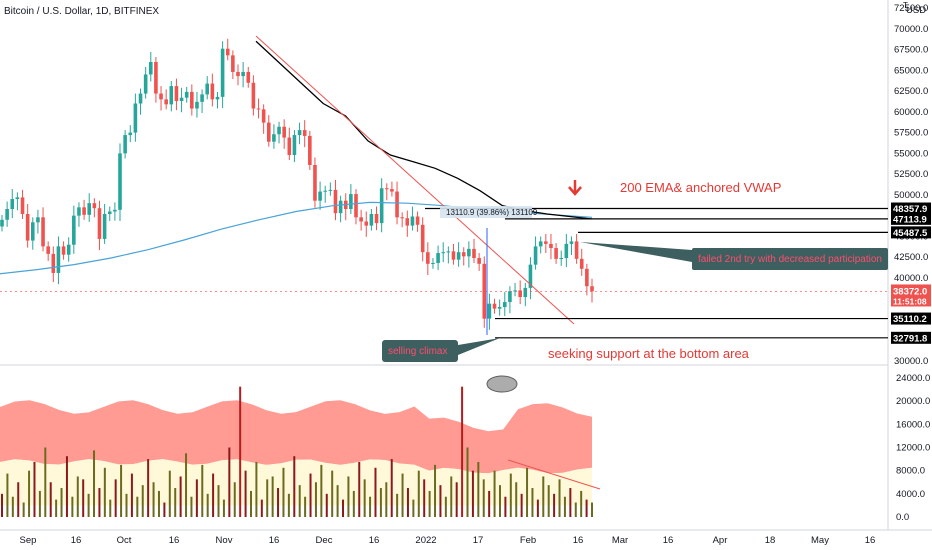 This screenshot has width=932, height=550. I want to click on price-tick-label: 70000.0, so click(911, 29).